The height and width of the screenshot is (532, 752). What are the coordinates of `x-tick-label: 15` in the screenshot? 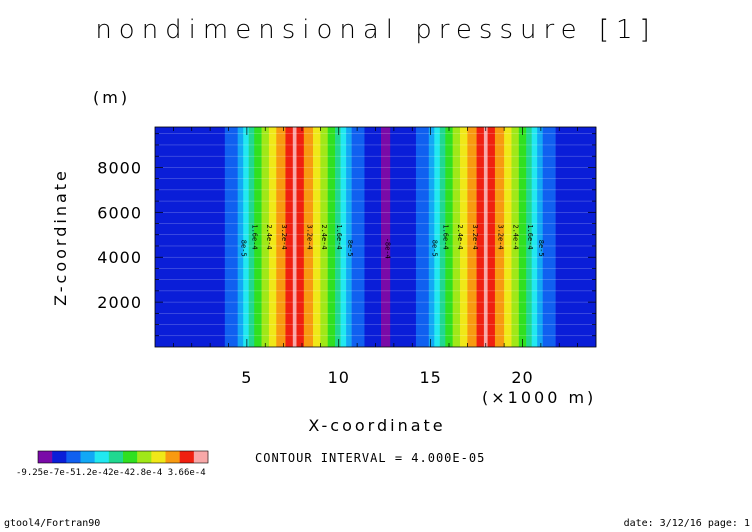 It's located at (430, 377).